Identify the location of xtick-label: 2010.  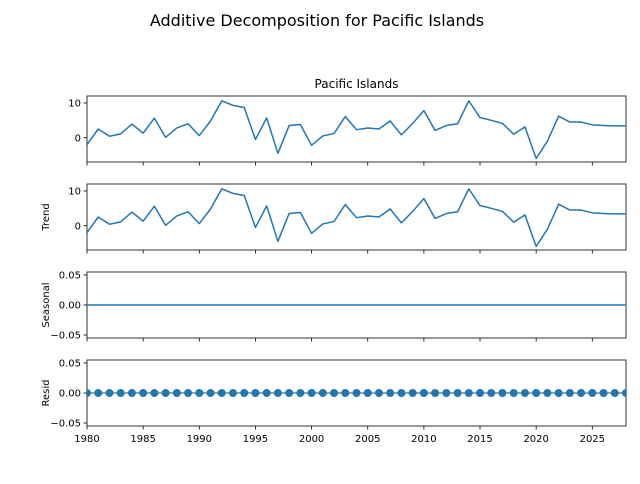
(423, 439).